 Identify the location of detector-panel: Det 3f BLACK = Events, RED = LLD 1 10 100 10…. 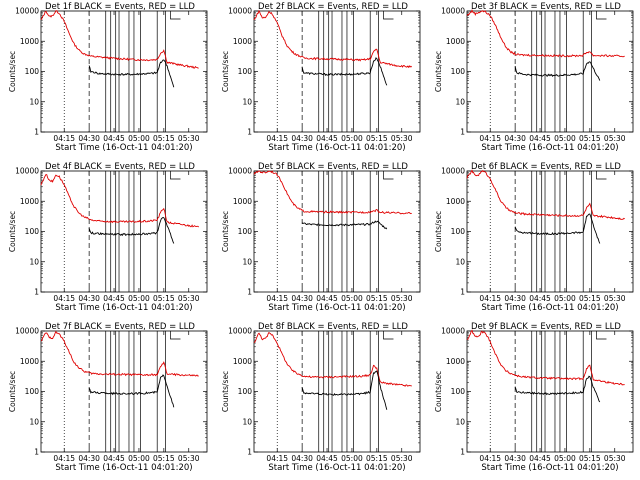
(534, 77).